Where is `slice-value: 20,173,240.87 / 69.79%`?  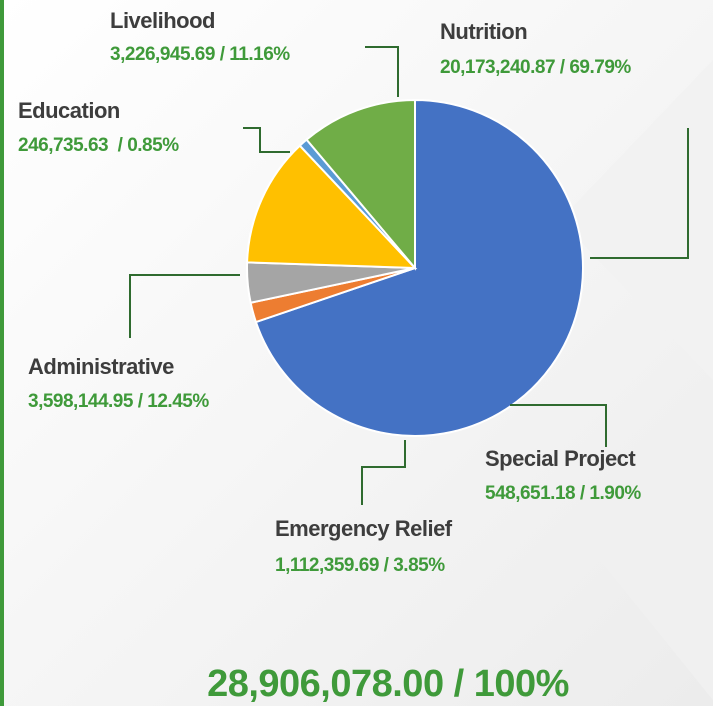
slice-value: 20,173,240.87 / 69.79% is located at coordinates (535, 67).